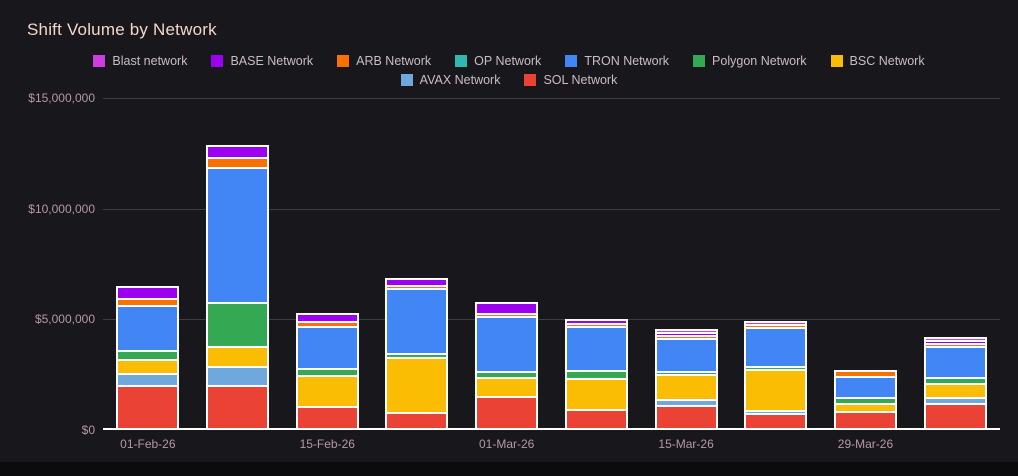  I want to click on legend-item-base-network: BASE Network, so click(262, 61).